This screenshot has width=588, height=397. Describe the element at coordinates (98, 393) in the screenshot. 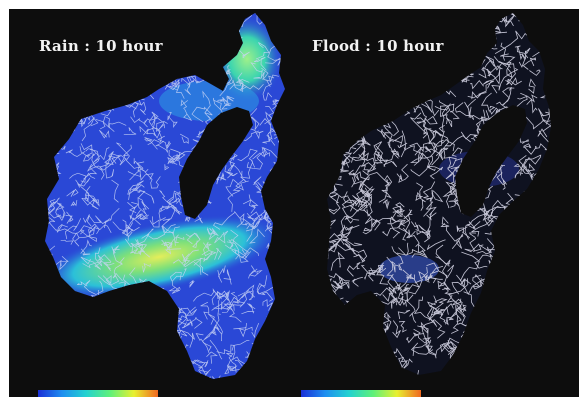

I see `rain-colorbar` at that location.